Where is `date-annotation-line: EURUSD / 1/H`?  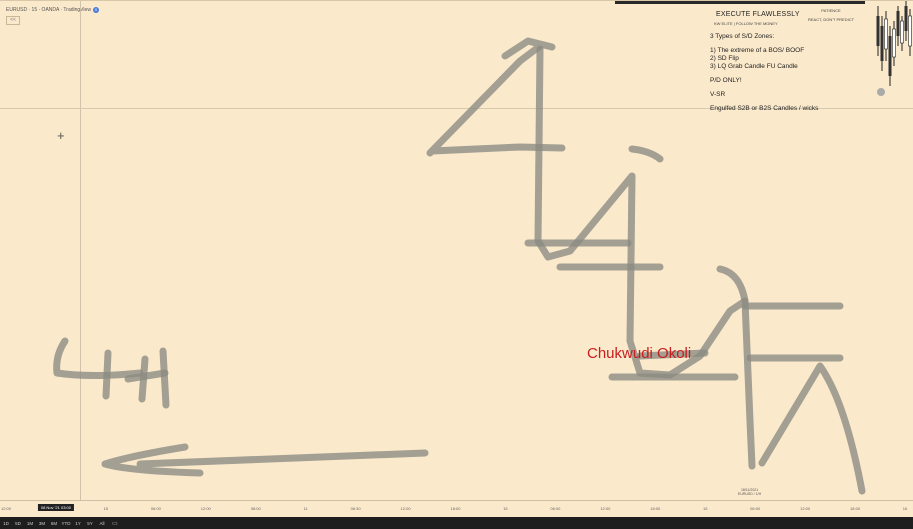 date-annotation-line: EURUSD / 1/H is located at coordinates (750, 494).